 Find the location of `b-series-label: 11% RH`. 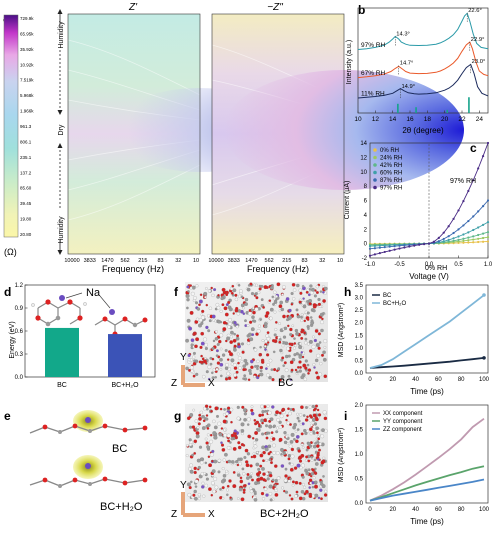

b-series-label: 11% RH is located at coordinates (373, 93).